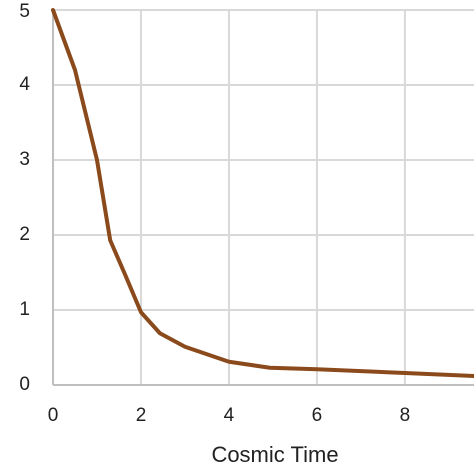  What do you see at coordinates (229, 415) in the screenshot?
I see `x-tick-label: 4` at bounding box center [229, 415].